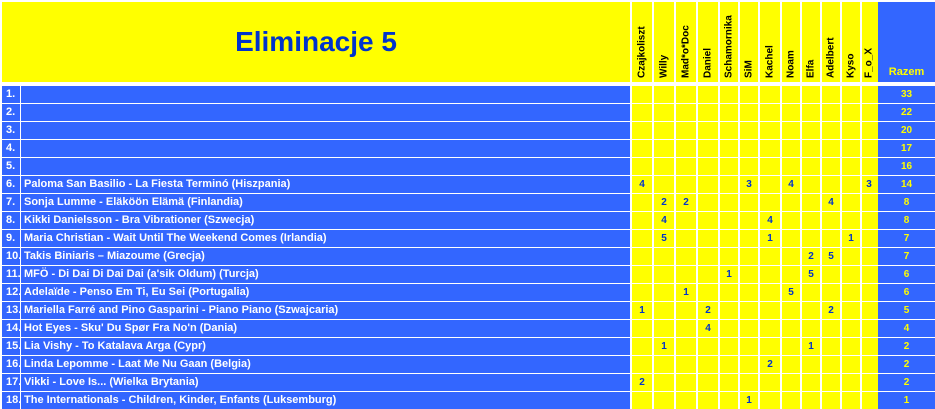 This screenshot has height=409, width=935. Describe the element at coordinates (906, 148) in the screenshot. I see `total-cell: 17` at that location.